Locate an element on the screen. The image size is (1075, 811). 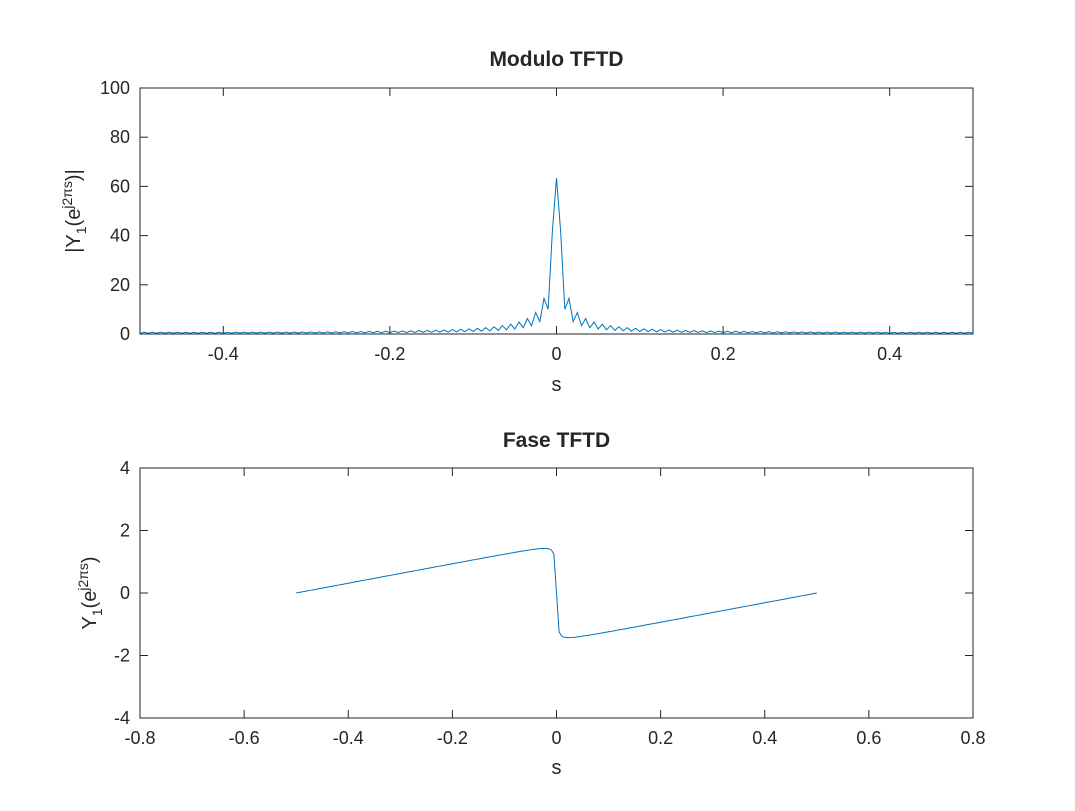
y-tick-label-phase: -2 is located at coordinates (122, 656).